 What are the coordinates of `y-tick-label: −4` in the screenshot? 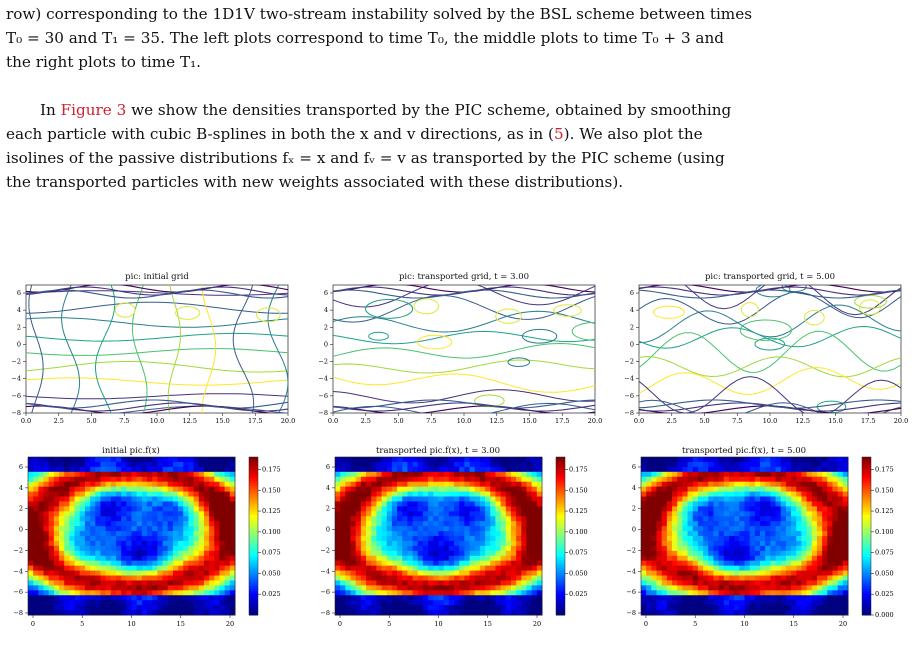 It's located at (18, 571).